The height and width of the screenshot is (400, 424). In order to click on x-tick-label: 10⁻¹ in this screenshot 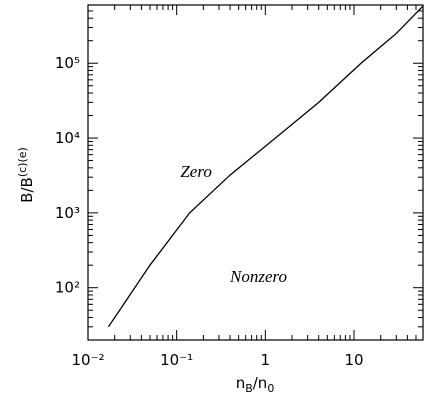, I will do `click(176, 360)`.